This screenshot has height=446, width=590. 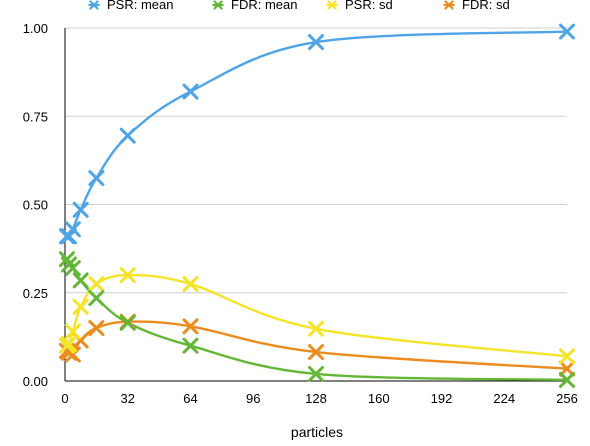 What do you see at coordinates (379, 398) in the screenshot?
I see `x-tick-label: 160` at bounding box center [379, 398].